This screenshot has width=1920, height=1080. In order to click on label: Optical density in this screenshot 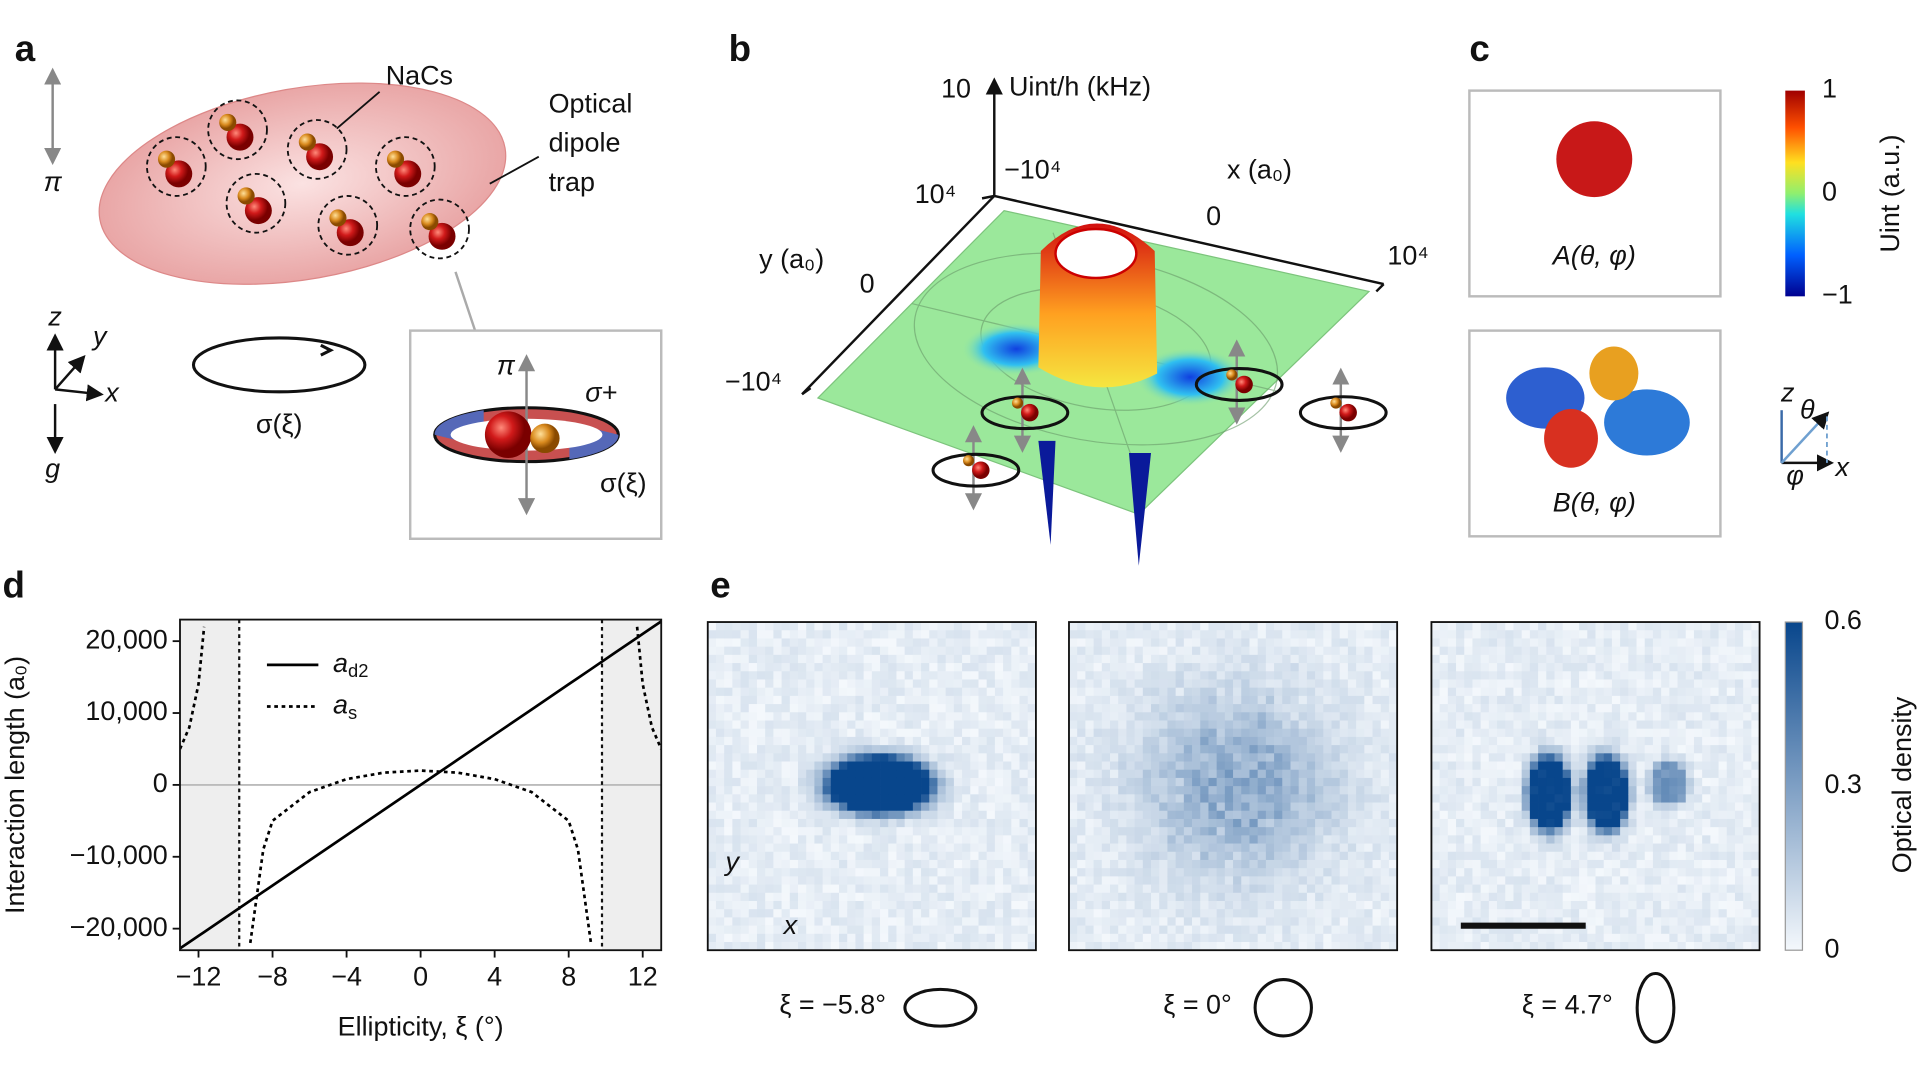, I will do `click(1902, 784)`.